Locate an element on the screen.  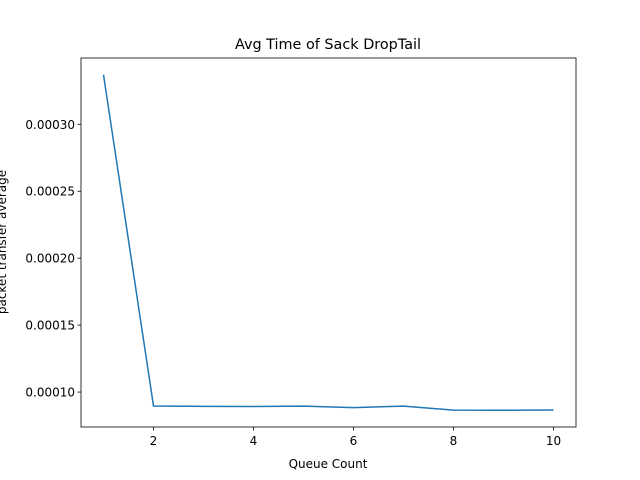
y-tick-label: 0.00010 is located at coordinates (50, 393).